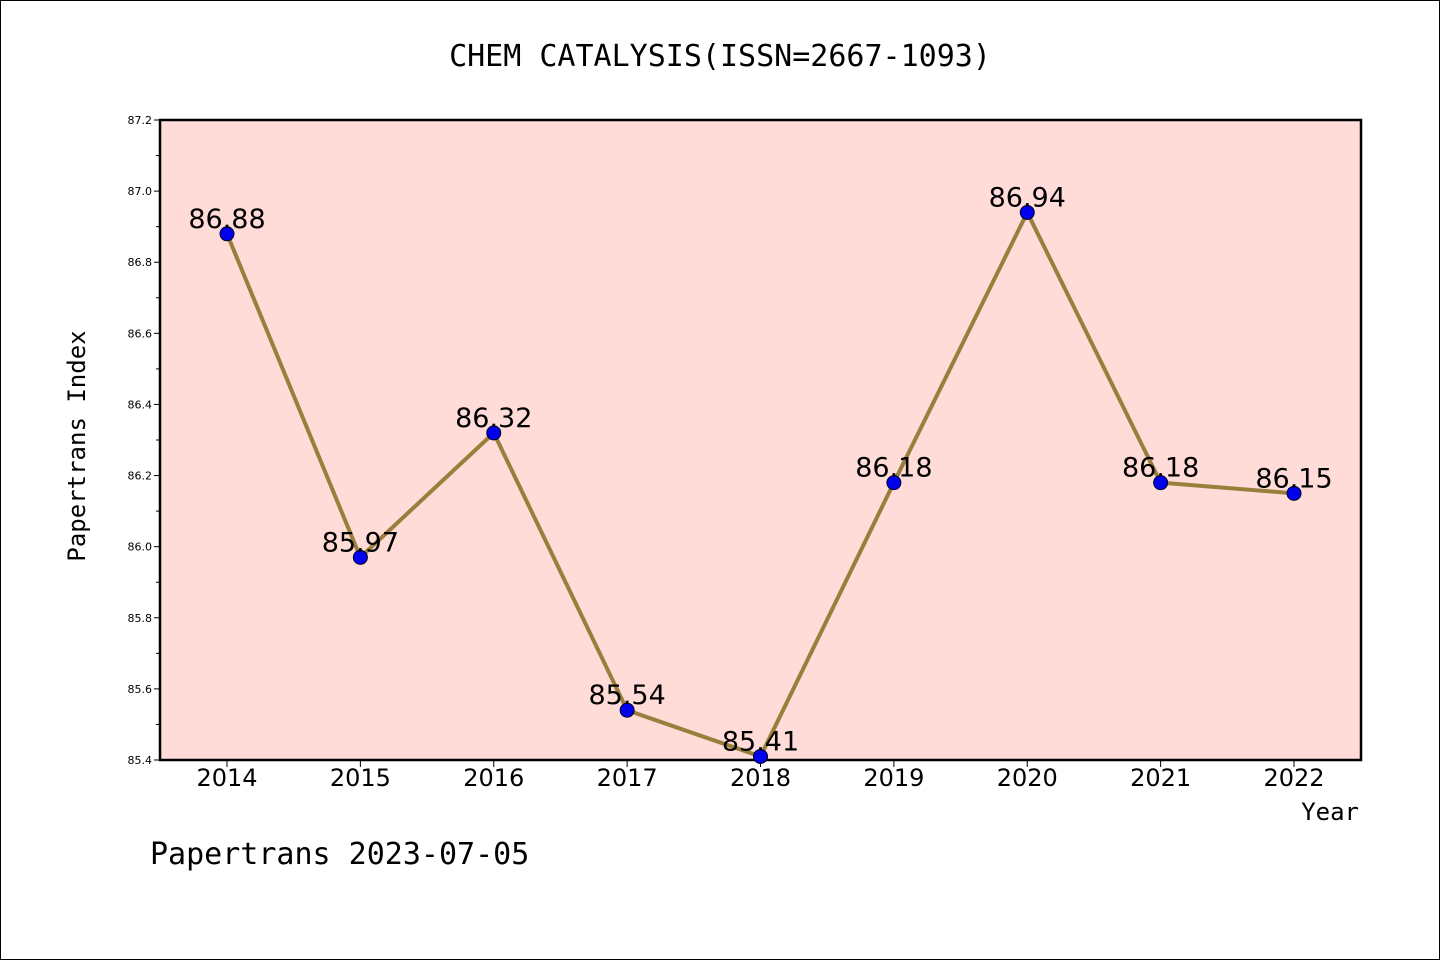  What do you see at coordinates (77, 445) in the screenshot?
I see `y-axis-label: Papertrans Index` at bounding box center [77, 445].